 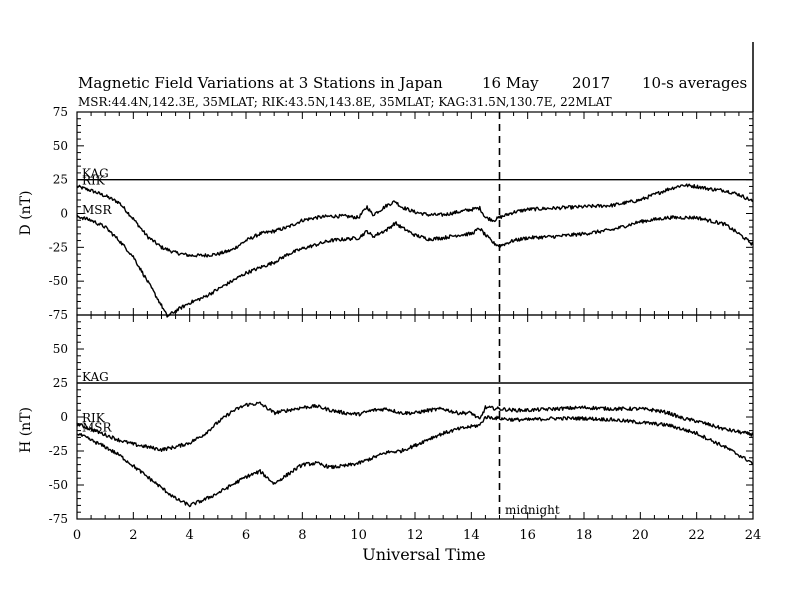 I want to click on x-tick-label: 10, so click(x=358, y=535).